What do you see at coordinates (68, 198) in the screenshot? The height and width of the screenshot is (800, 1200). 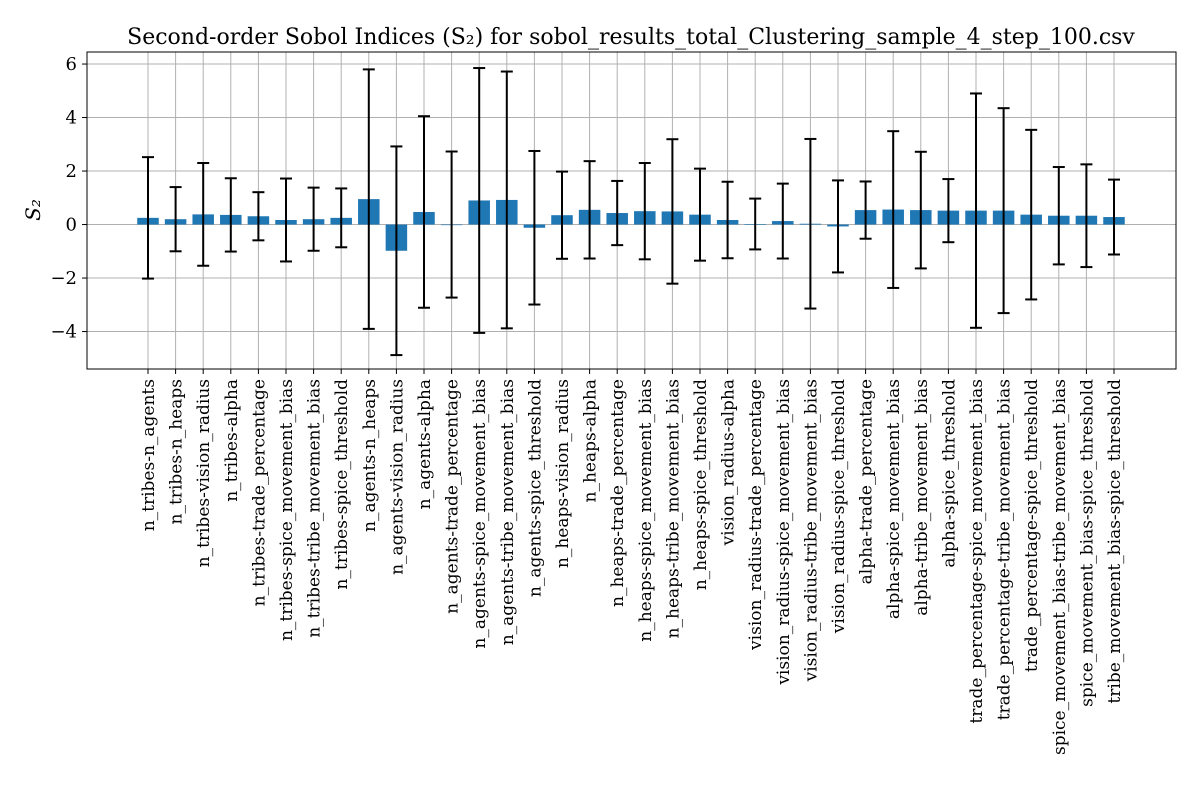 I see `y-axis-ticks: −4 −2 0 2 4 6` at bounding box center [68, 198].